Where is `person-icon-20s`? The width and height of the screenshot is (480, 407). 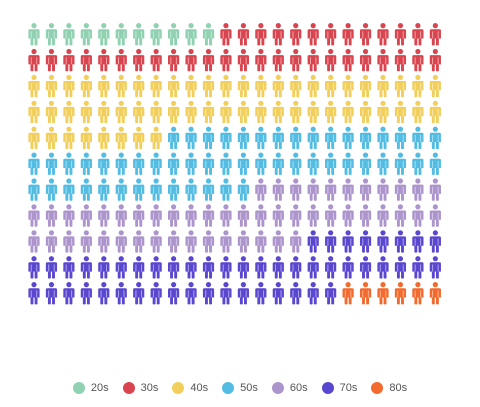
person-icon-20s is located at coordinates (121, 34).